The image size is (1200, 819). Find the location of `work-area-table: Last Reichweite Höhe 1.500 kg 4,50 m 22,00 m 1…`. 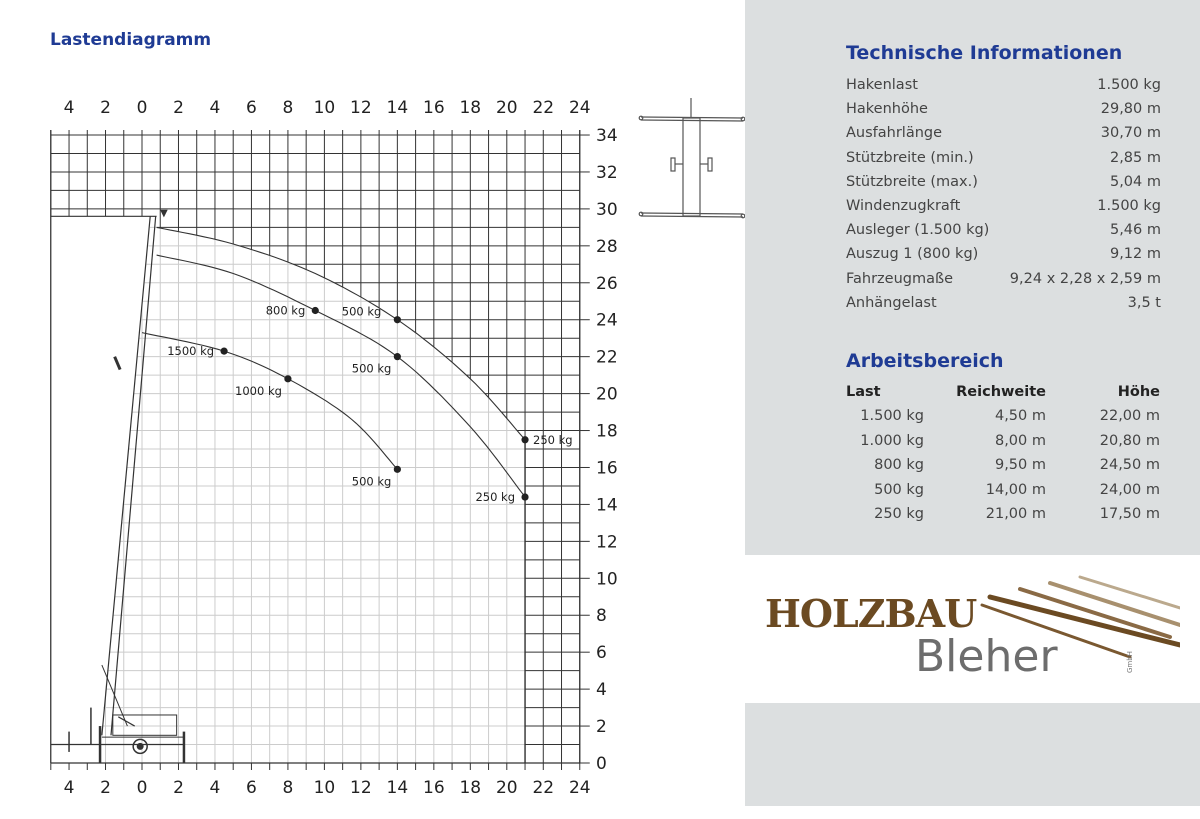

work-area-table: Last Reichweite Höhe 1.500 kg 4,50 m 22,00 m 1… is located at coordinates (1003, 453).